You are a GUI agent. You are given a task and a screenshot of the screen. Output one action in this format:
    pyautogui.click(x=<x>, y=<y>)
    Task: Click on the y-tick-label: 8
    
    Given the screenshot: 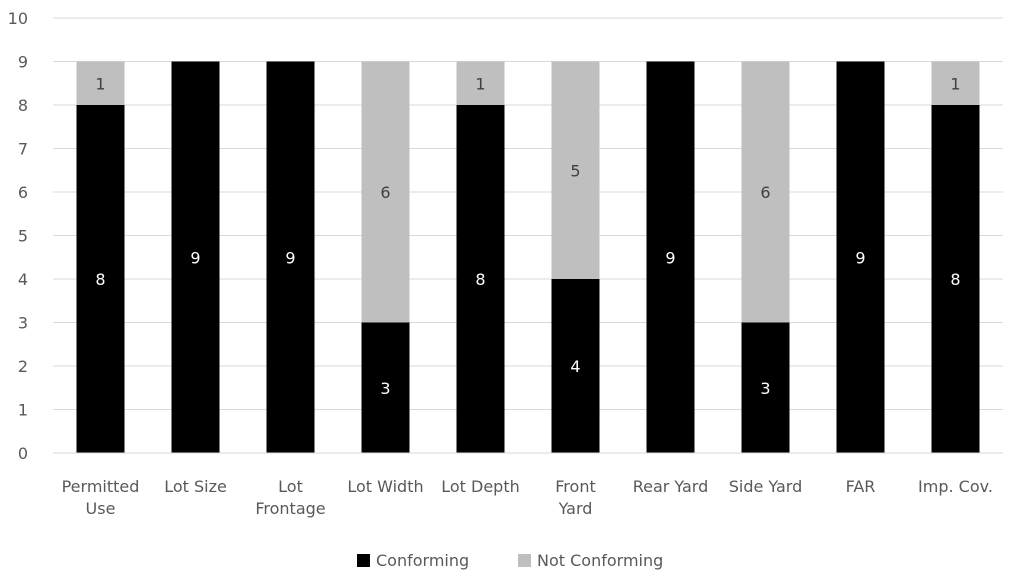 What is the action you would take?
    pyautogui.click(x=23, y=105)
    